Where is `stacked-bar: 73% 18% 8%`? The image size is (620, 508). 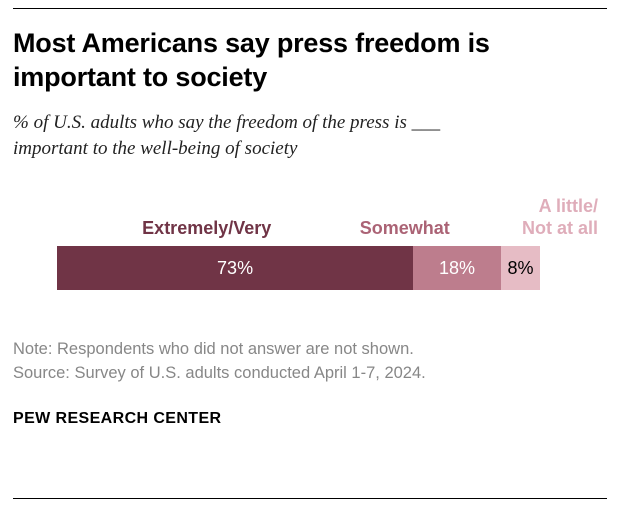
stacked-bar: 73% 18% 8% is located at coordinates (298, 268).